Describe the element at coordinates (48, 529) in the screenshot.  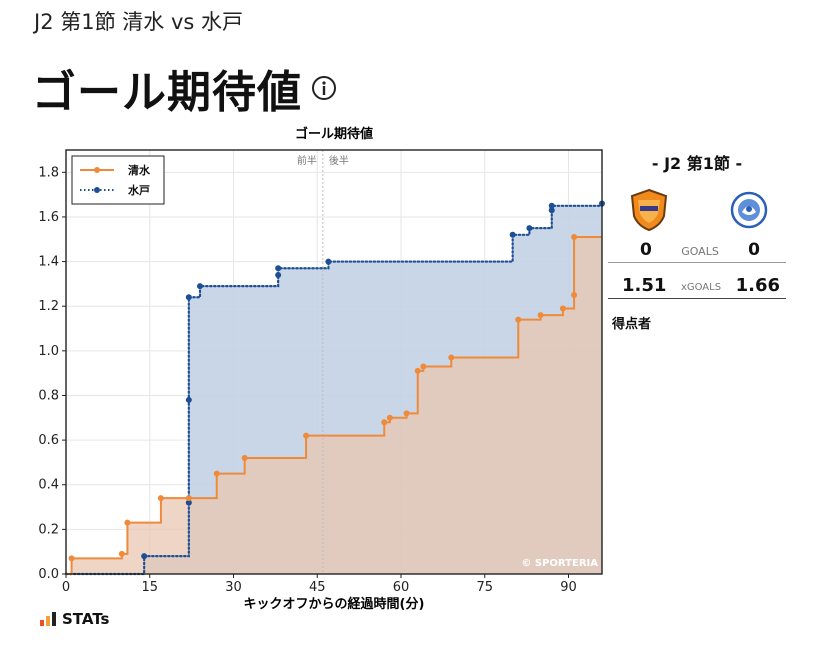
I see `y-tick-label: 0.2` at that location.